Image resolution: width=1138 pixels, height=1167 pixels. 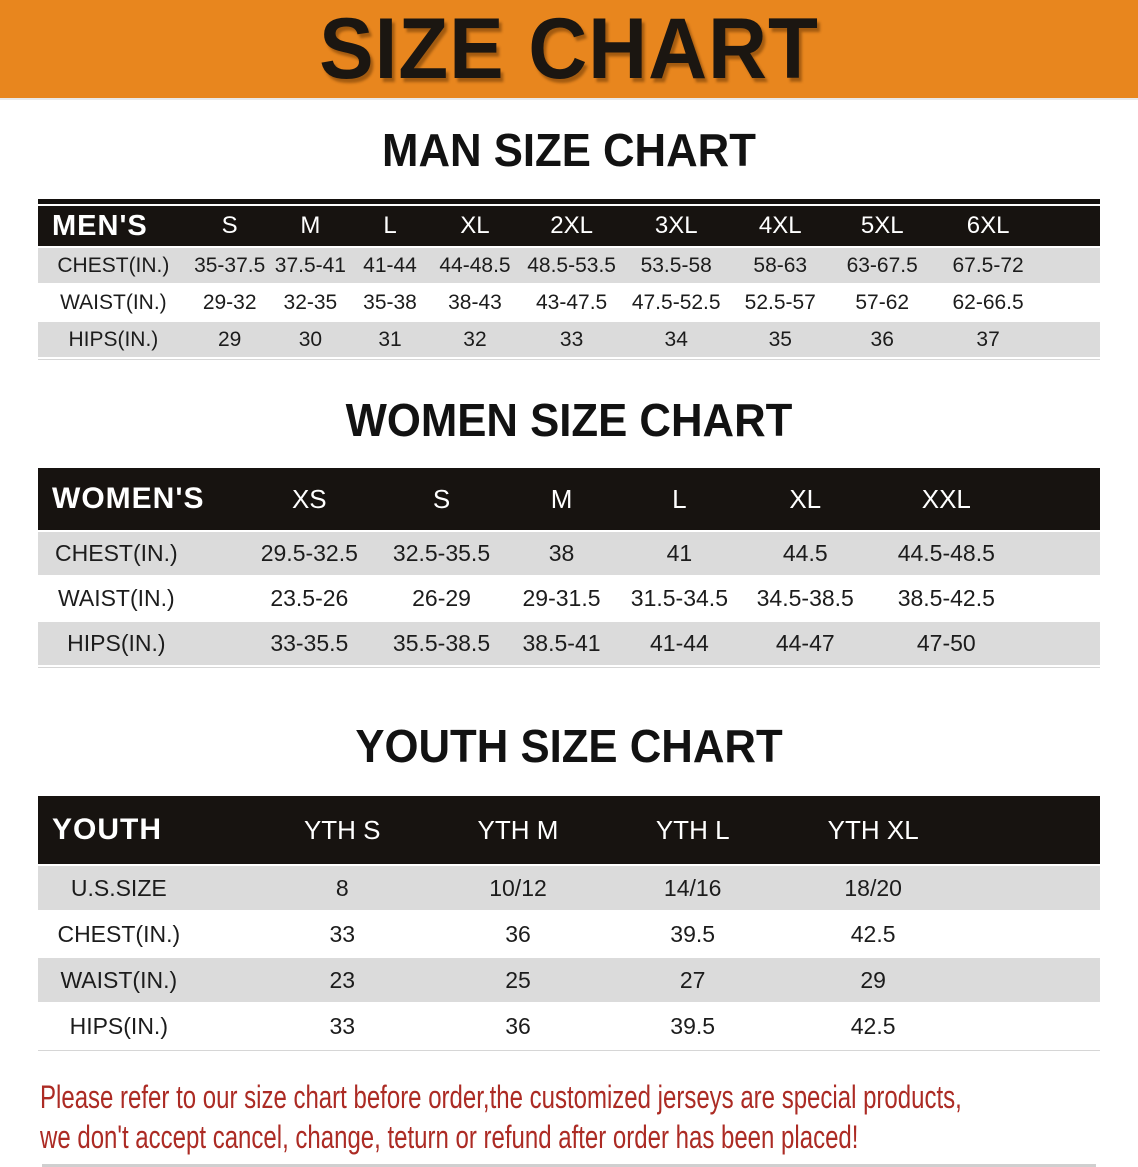 I want to click on banner: SIZE CHART, so click(x=569, y=50).